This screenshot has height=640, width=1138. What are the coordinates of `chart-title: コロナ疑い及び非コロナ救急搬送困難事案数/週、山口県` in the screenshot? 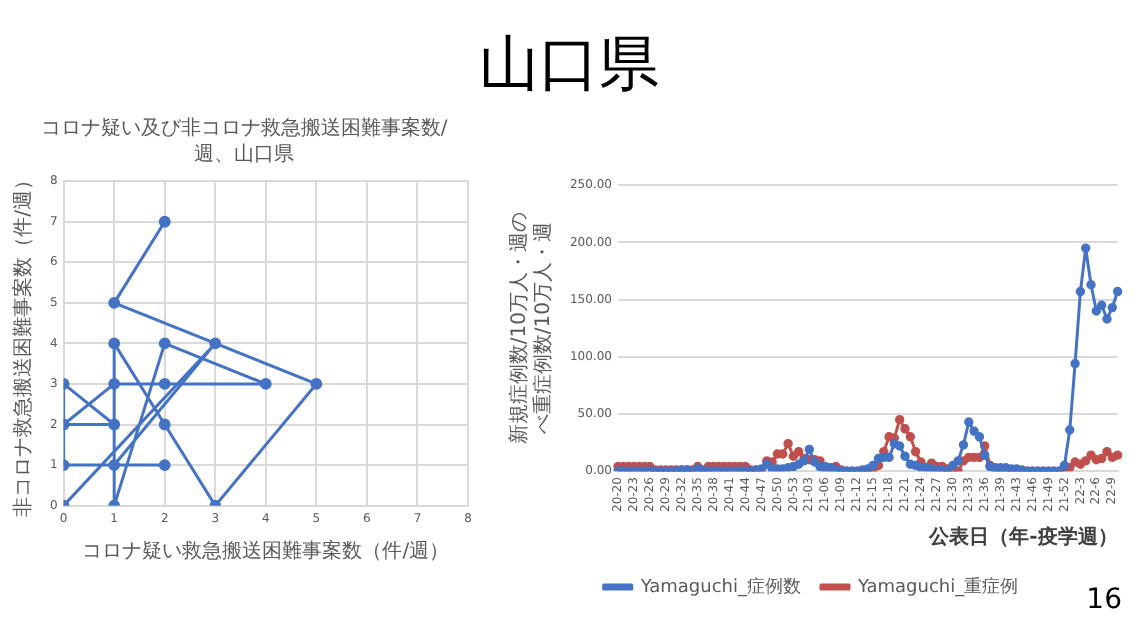 It's located at (244, 142).